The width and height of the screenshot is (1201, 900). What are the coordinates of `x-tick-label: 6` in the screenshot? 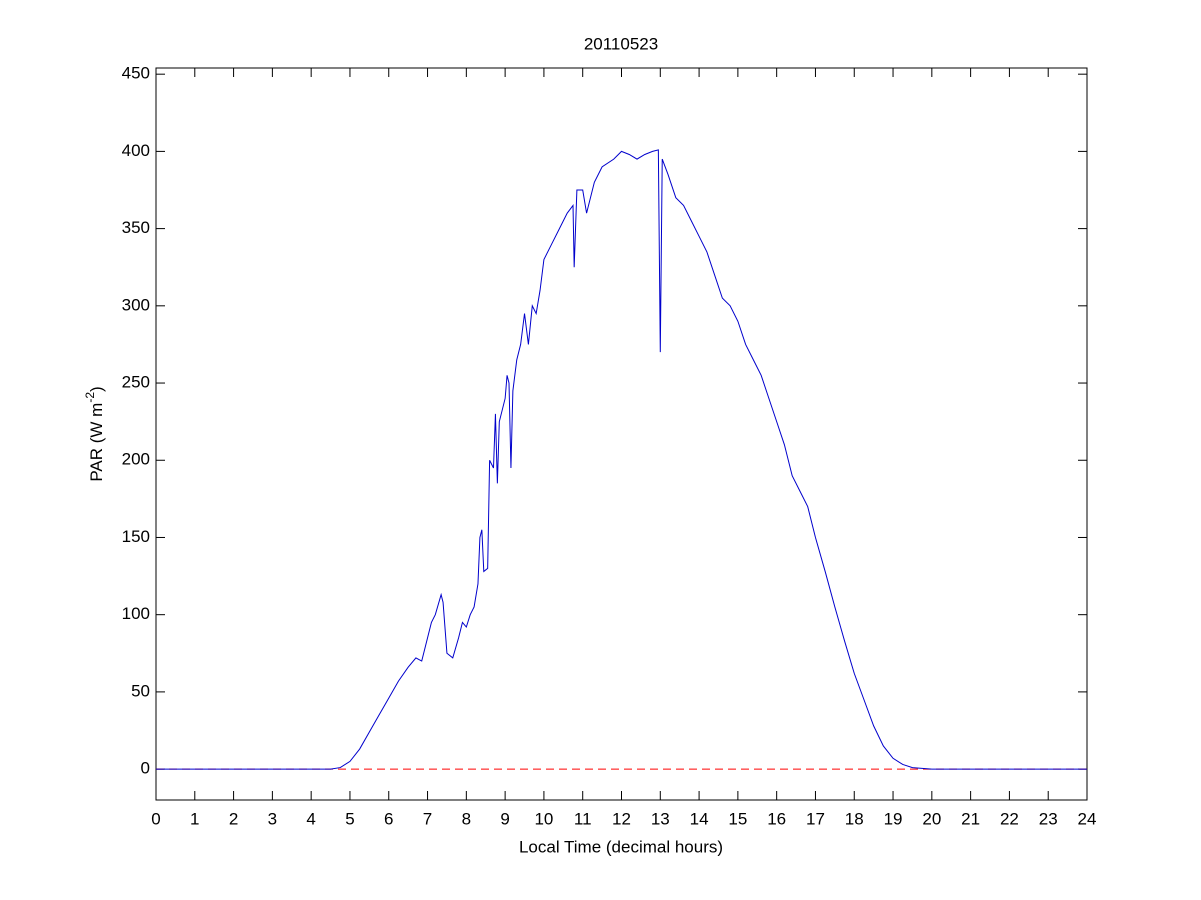 It's located at (388, 818).